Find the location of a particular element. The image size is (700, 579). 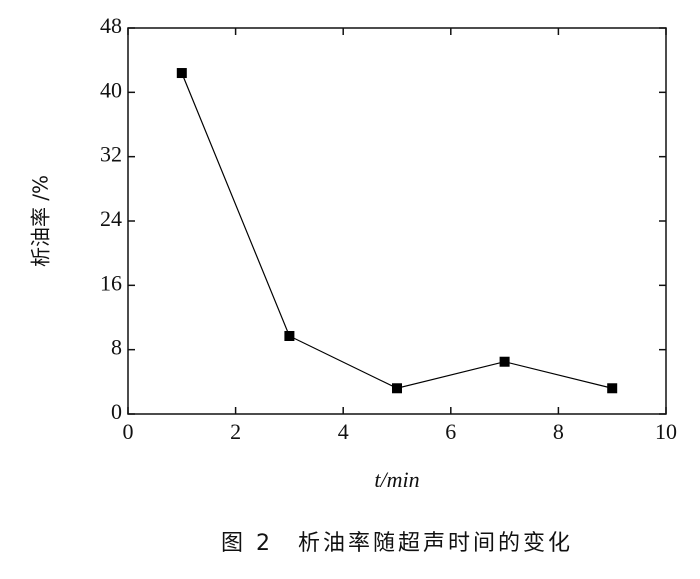

x-tick-label: 0 is located at coordinates (128, 431).